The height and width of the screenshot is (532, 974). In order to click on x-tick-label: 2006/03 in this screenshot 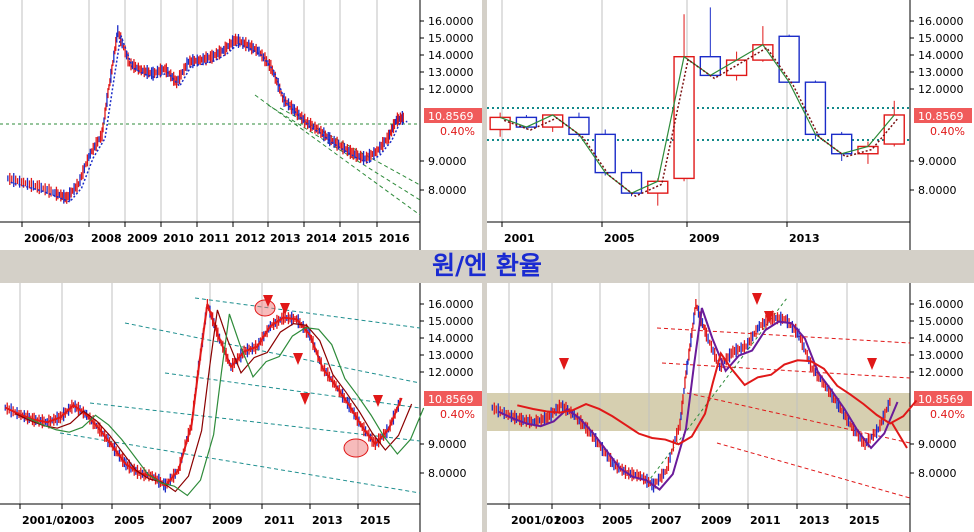, I will do `click(49, 238)`.